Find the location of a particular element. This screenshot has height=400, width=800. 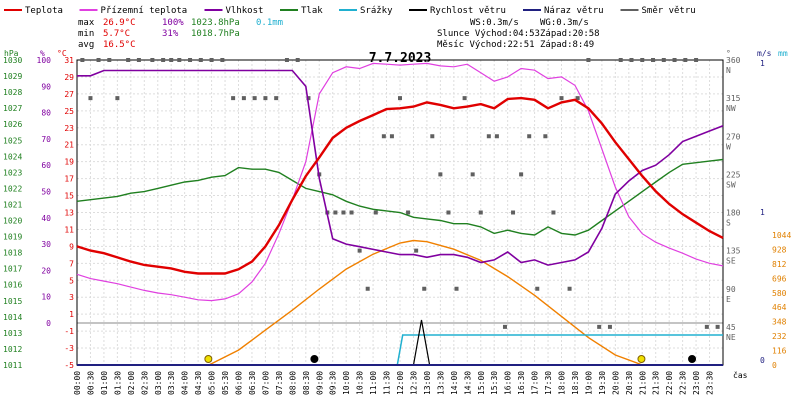

tick-label-time: 15:00 is located at coordinates (481, 383).